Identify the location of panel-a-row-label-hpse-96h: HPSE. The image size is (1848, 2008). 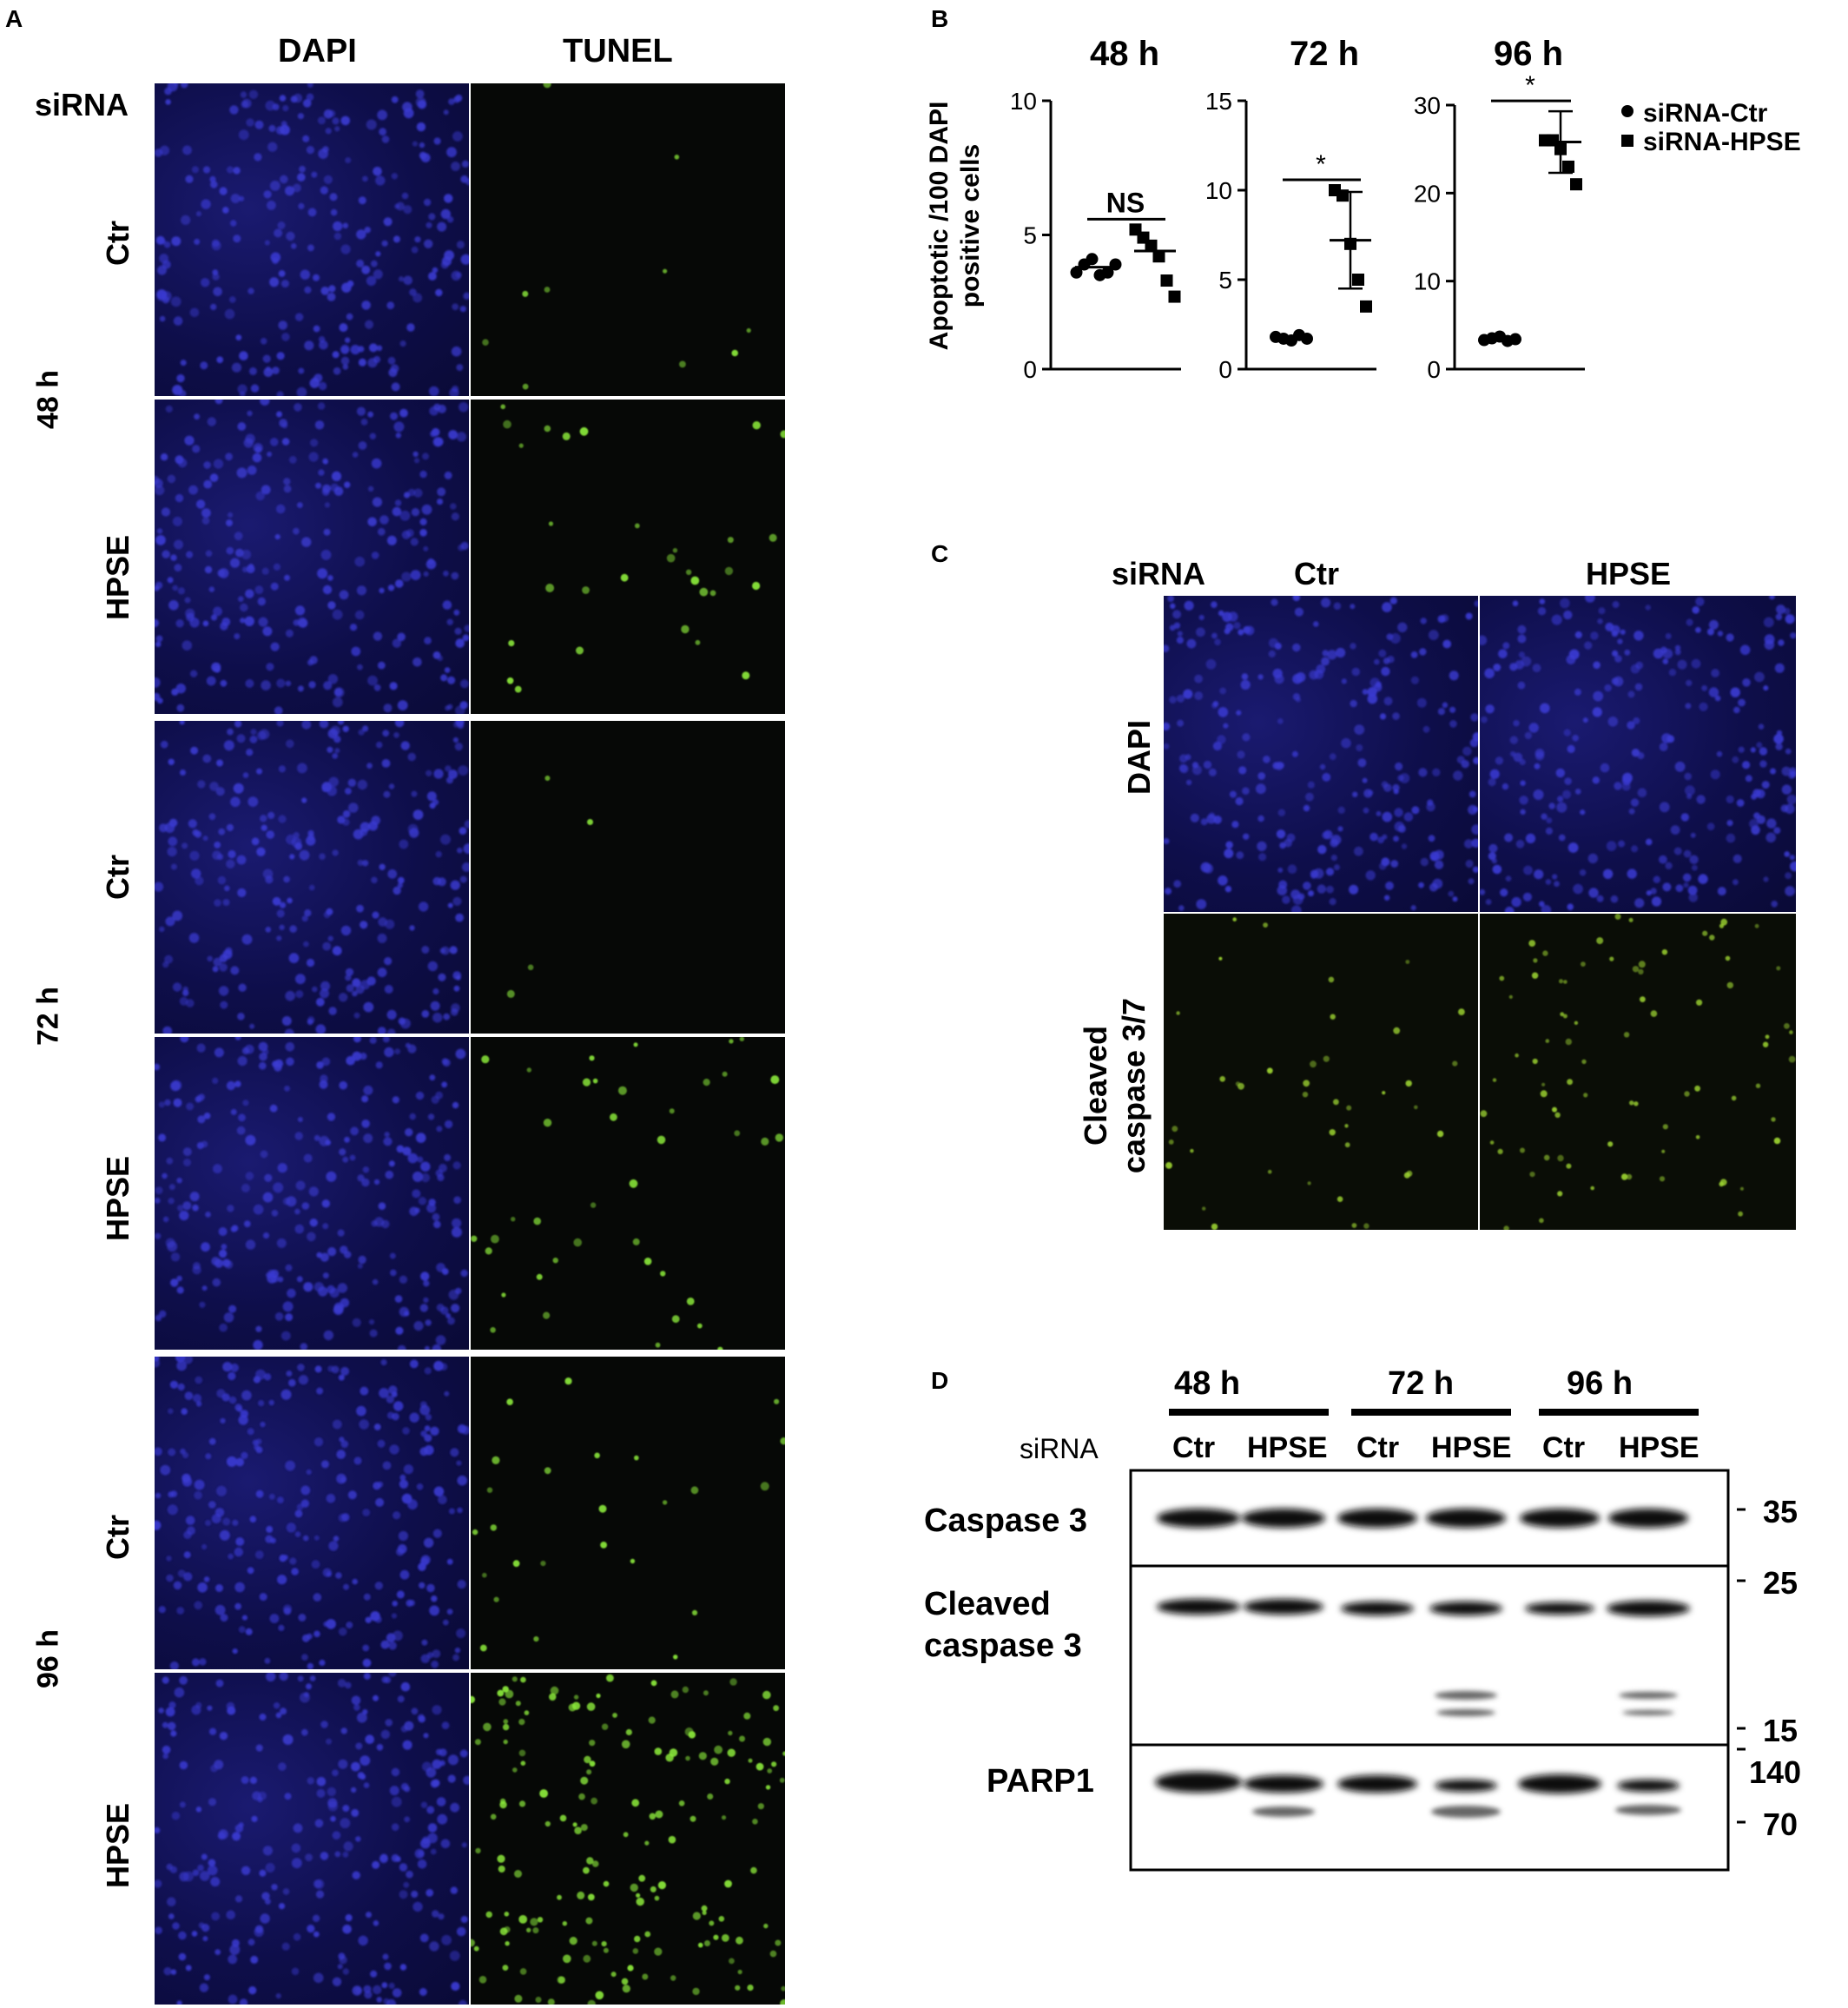
(118, 1845).